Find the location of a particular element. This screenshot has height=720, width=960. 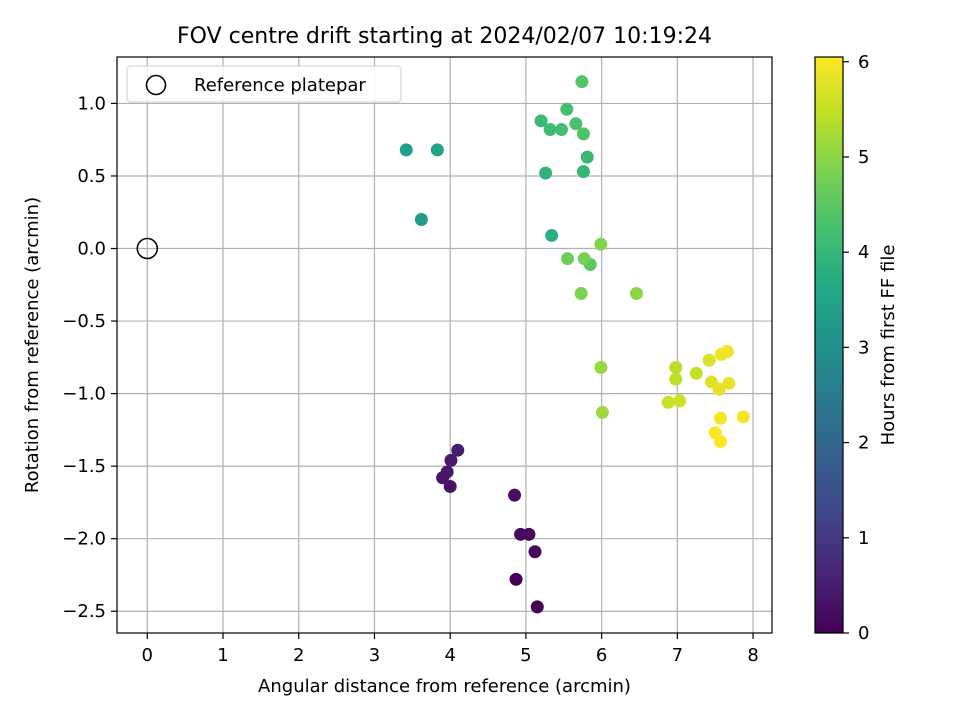

colorbar-ticks: 0 1 2 3 4 5 6 is located at coordinates (856, 348).